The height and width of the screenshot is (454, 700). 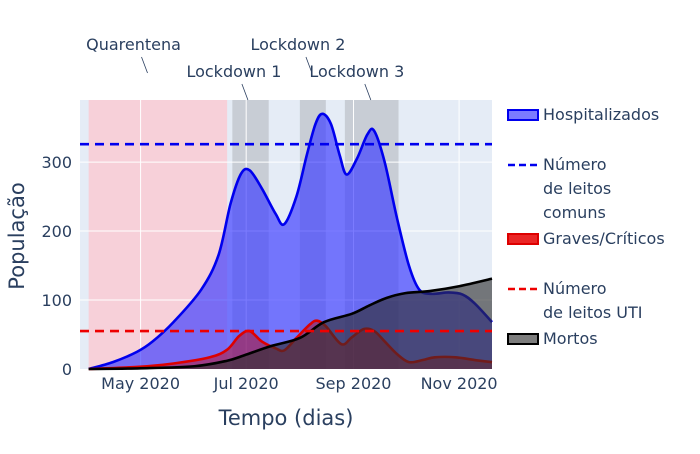 I want to click on legend-label: de leitos, so click(x=577, y=188).